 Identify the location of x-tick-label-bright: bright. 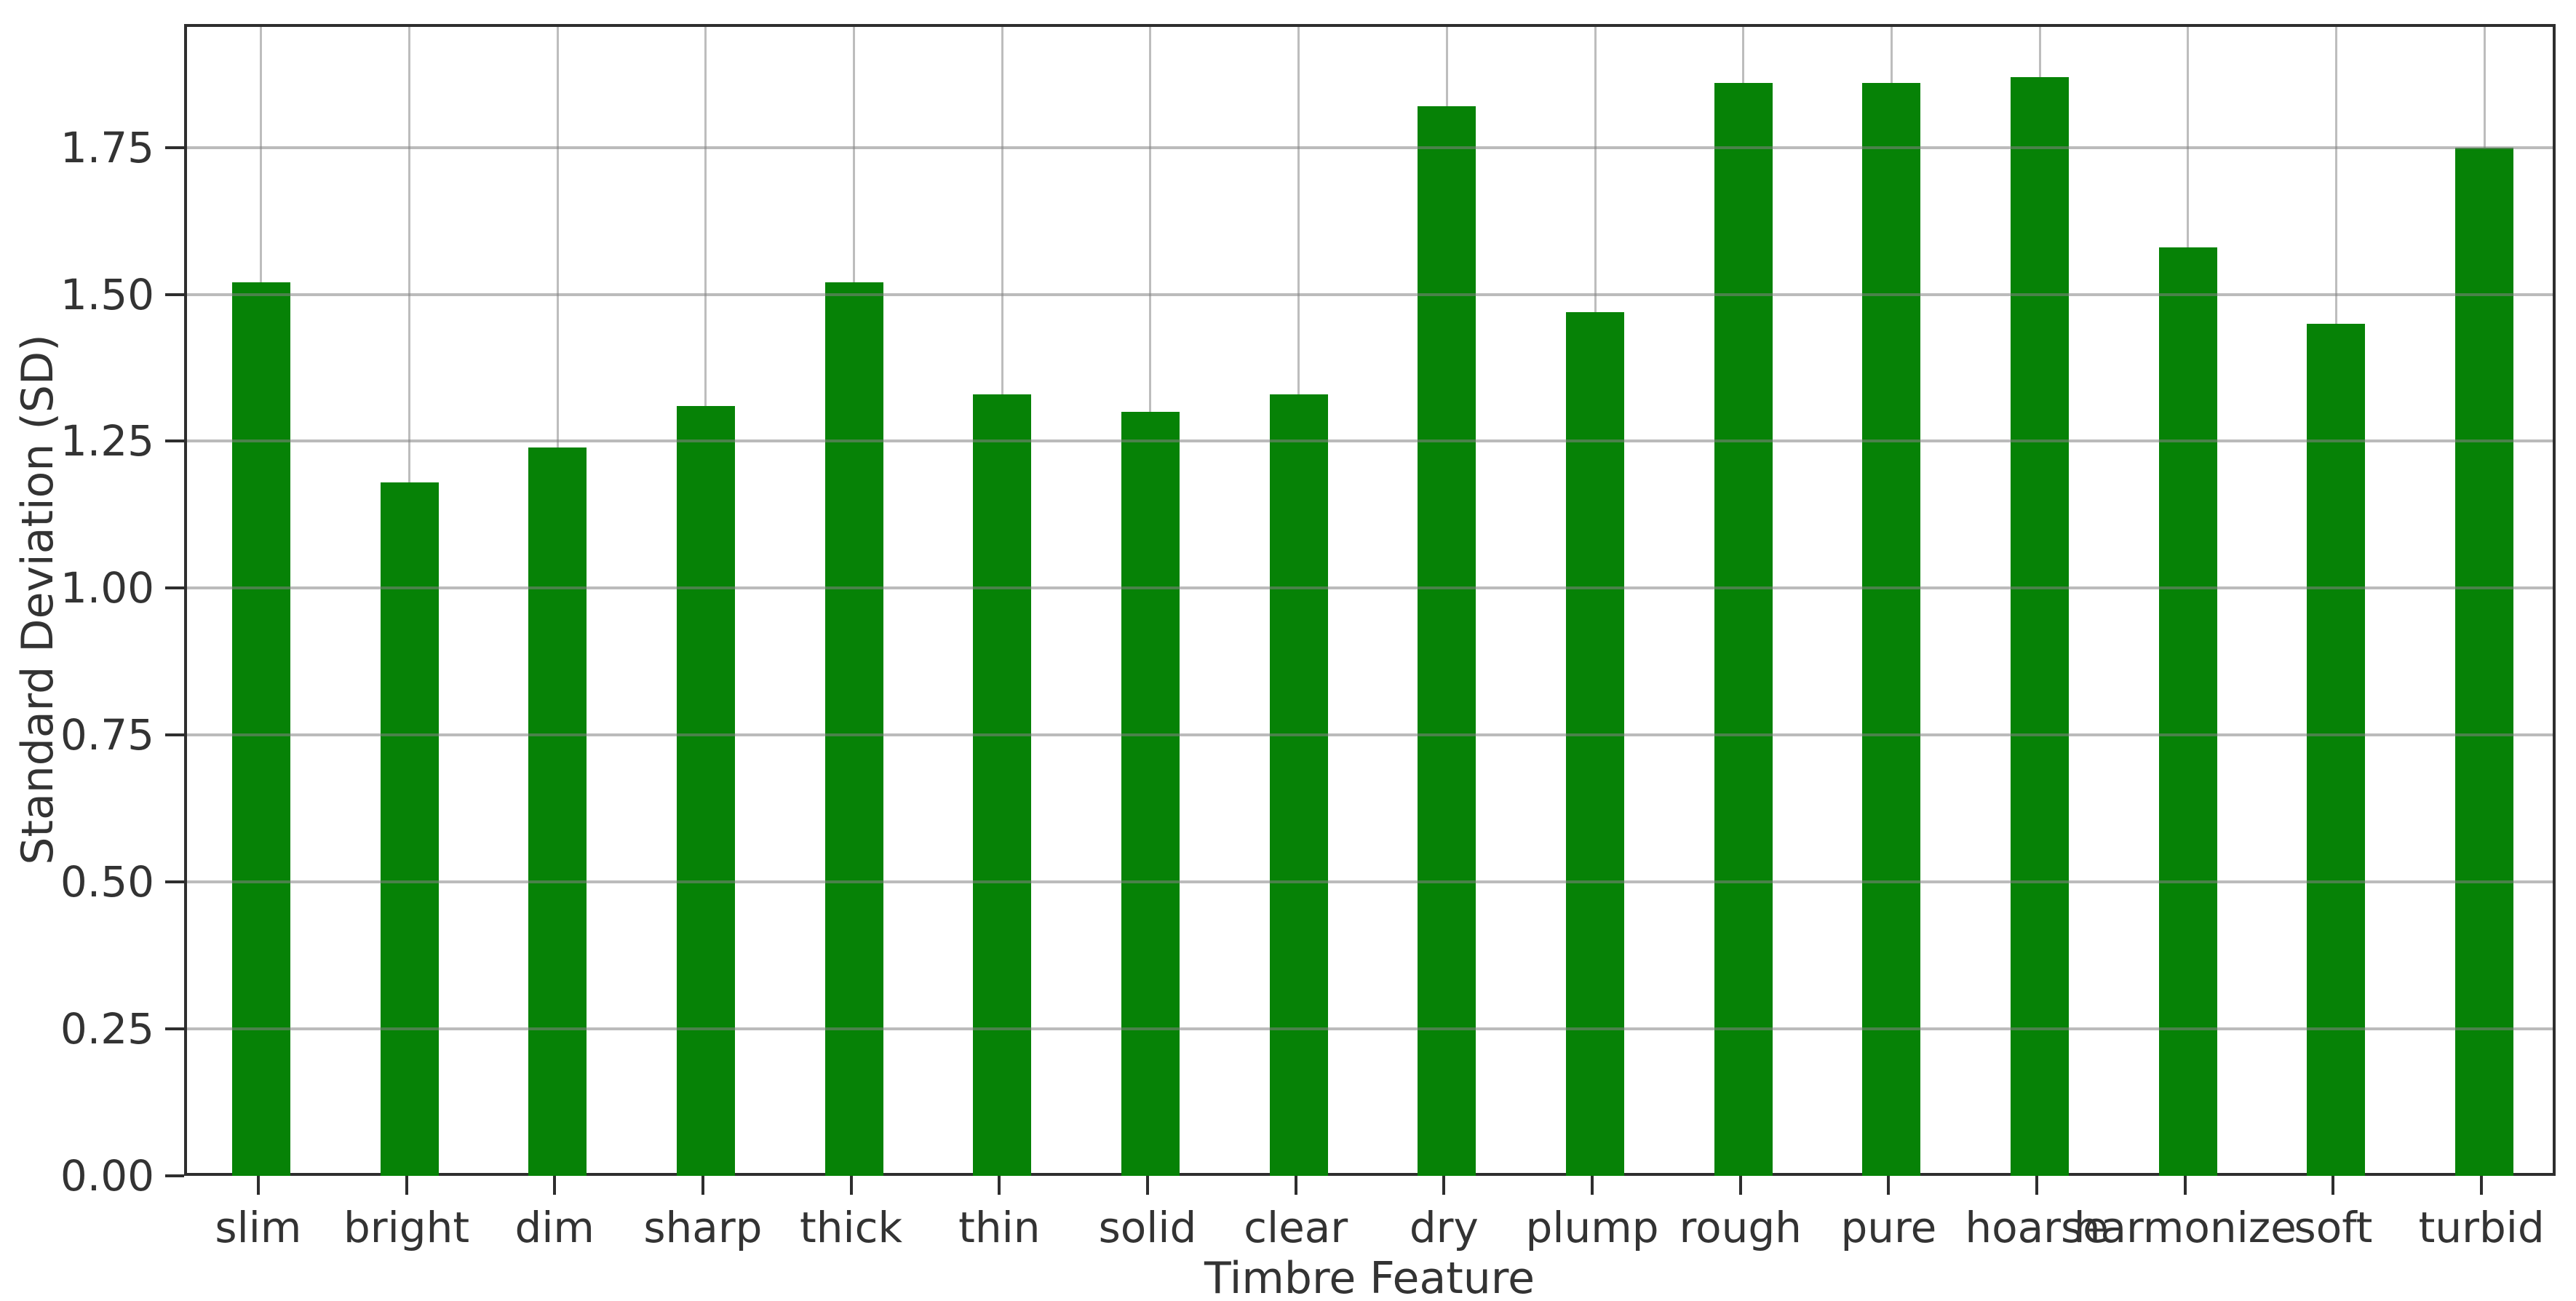
(406, 1227).